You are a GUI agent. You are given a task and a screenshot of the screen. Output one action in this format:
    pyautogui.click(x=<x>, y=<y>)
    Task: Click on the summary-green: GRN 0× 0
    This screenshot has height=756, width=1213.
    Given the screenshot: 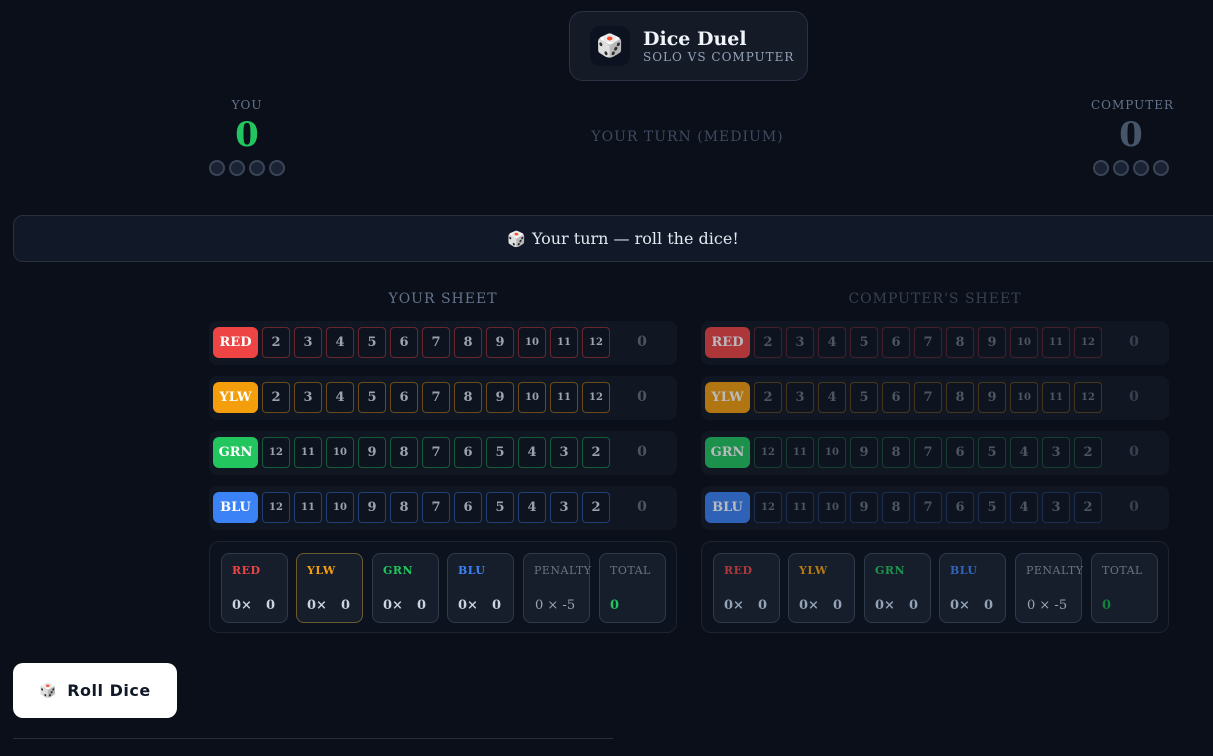 What is the action you would take?
    pyautogui.click(x=405, y=588)
    